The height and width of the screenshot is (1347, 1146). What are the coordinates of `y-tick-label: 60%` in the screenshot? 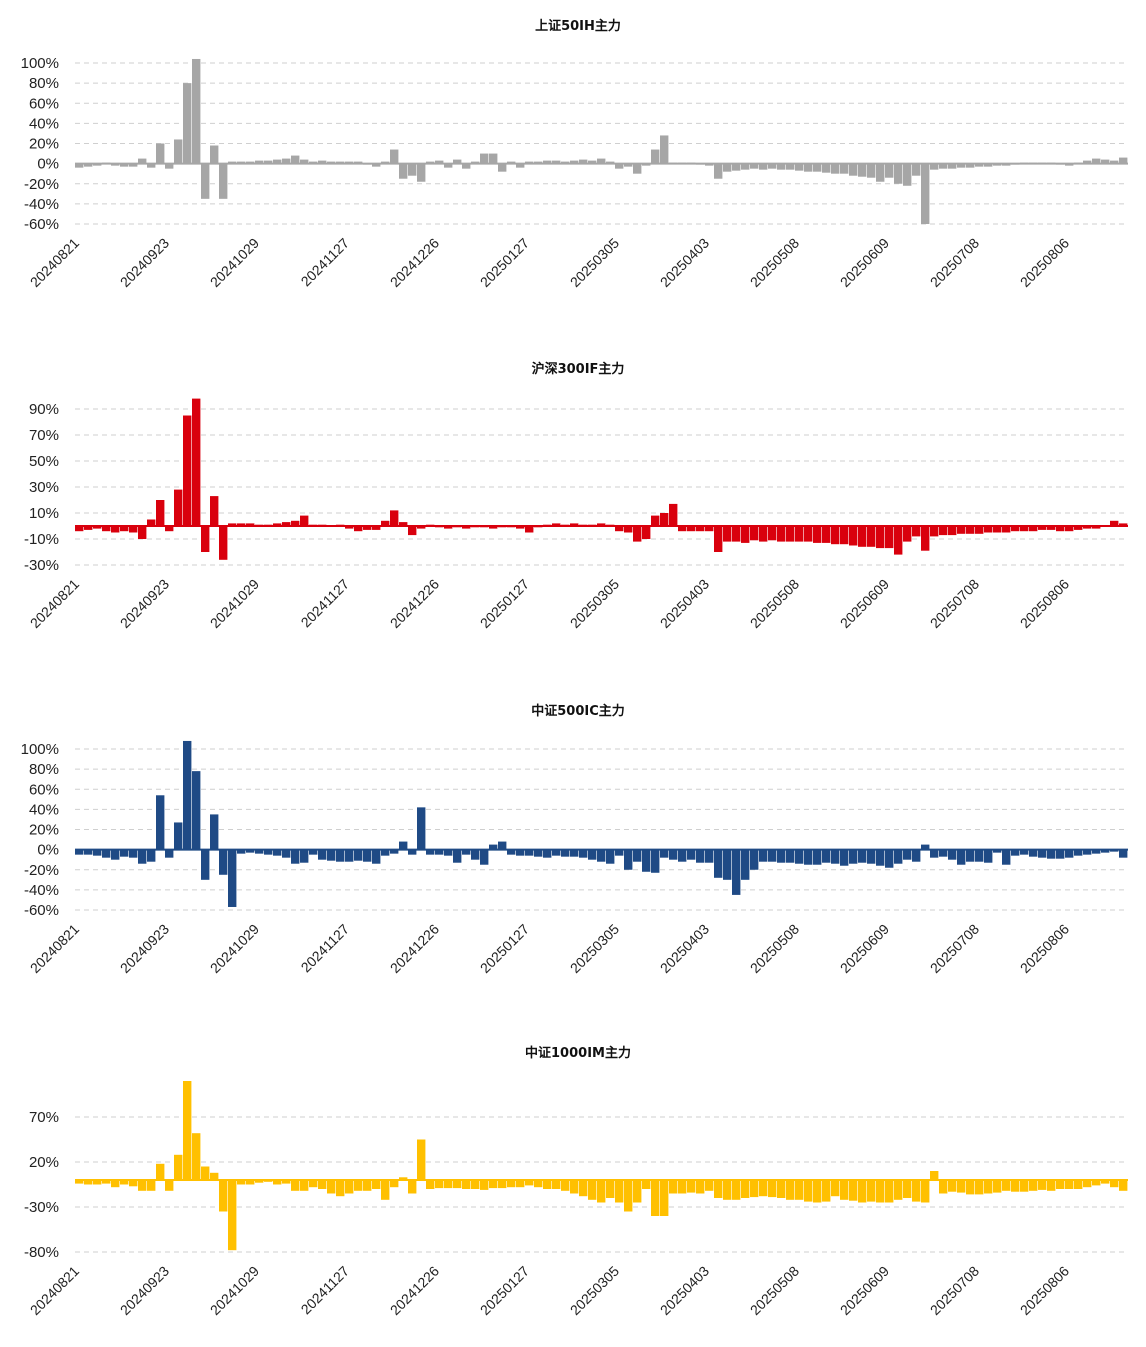 It's located at (44, 789).